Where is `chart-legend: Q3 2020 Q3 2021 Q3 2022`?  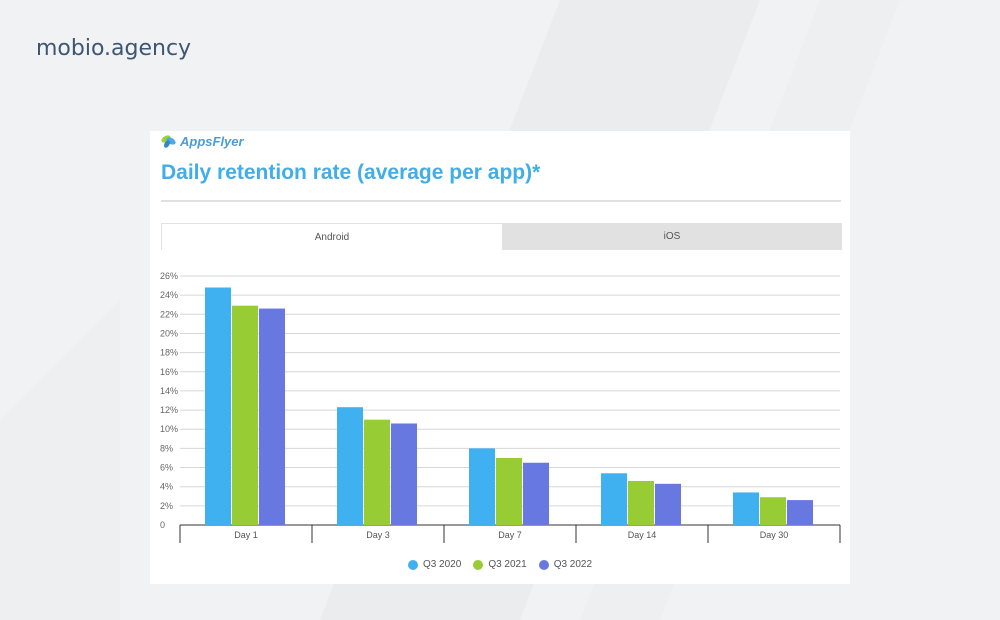 chart-legend: Q3 2020 Q3 2021 Q3 2022 is located at coordinates (500, 564).